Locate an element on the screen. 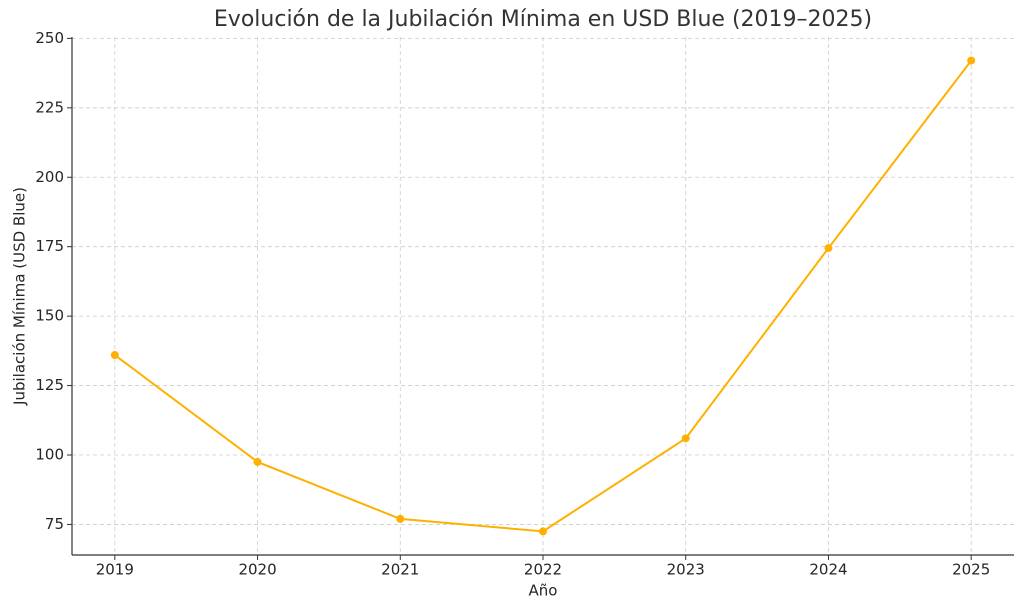 Image resolution: width=1024 pixels, height=611 pixels. x-tick-label: 2020 is located at coordinates (257, 570).